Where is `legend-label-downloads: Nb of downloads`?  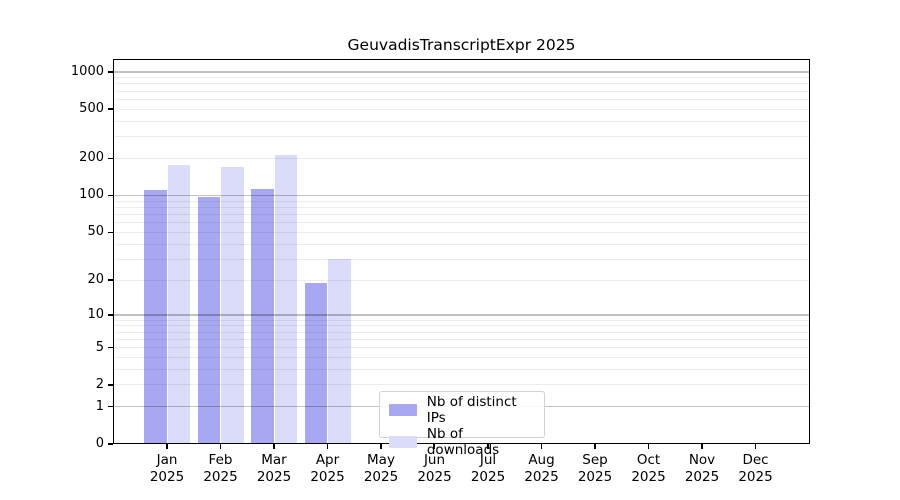 legend-label-downloads: Nb of downloads is located at coordinates (463, 442).